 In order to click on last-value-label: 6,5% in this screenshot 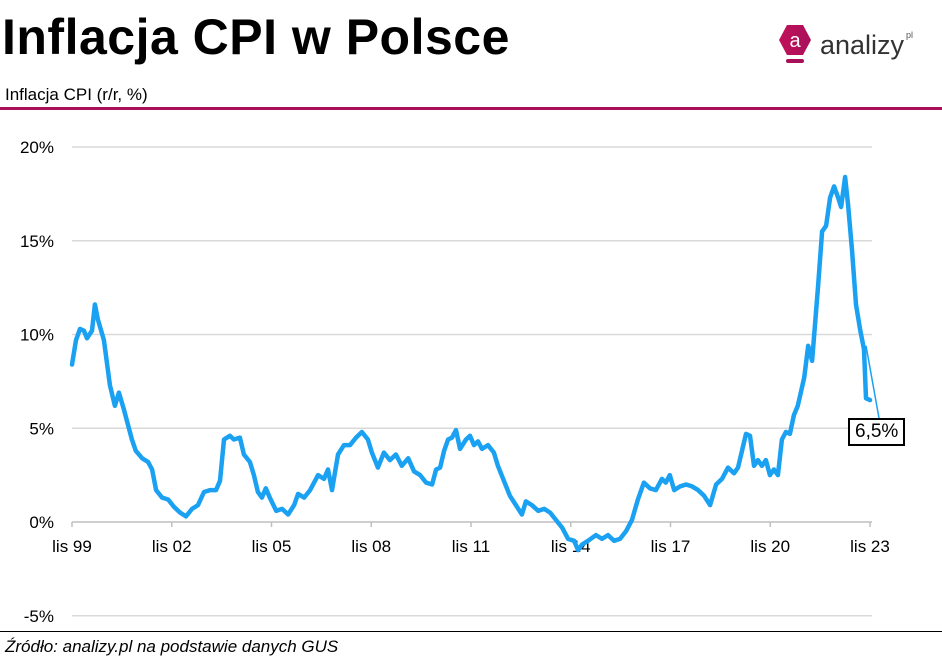, I will do `click(877, 432)`.